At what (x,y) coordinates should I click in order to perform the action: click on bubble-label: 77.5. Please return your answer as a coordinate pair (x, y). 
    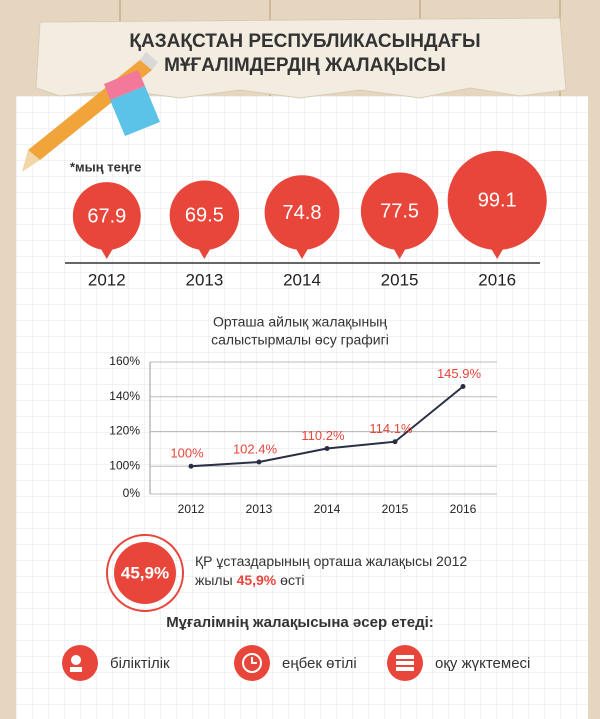
    Looking at the image, I should click on (399, 212).